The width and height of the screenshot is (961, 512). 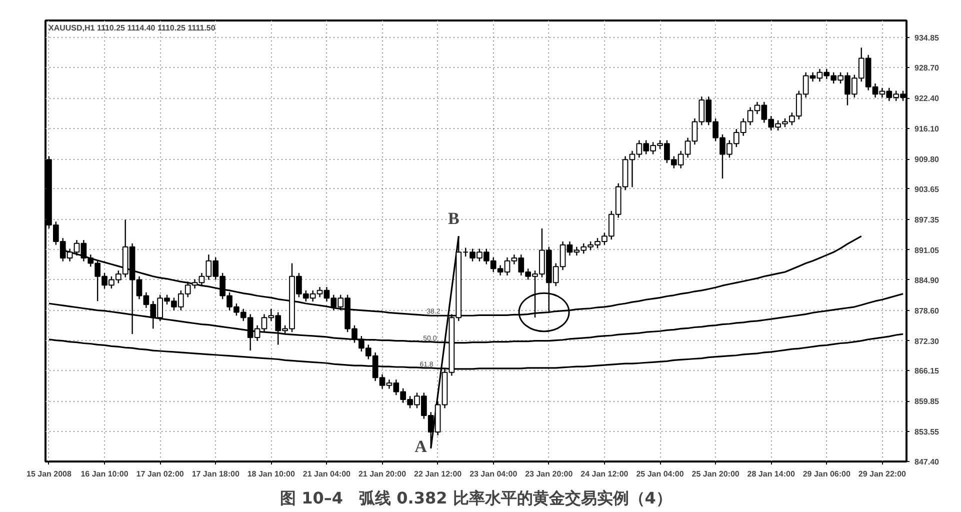 I want to click on y-tick-label: 897.35, so click(x=927, y=219).